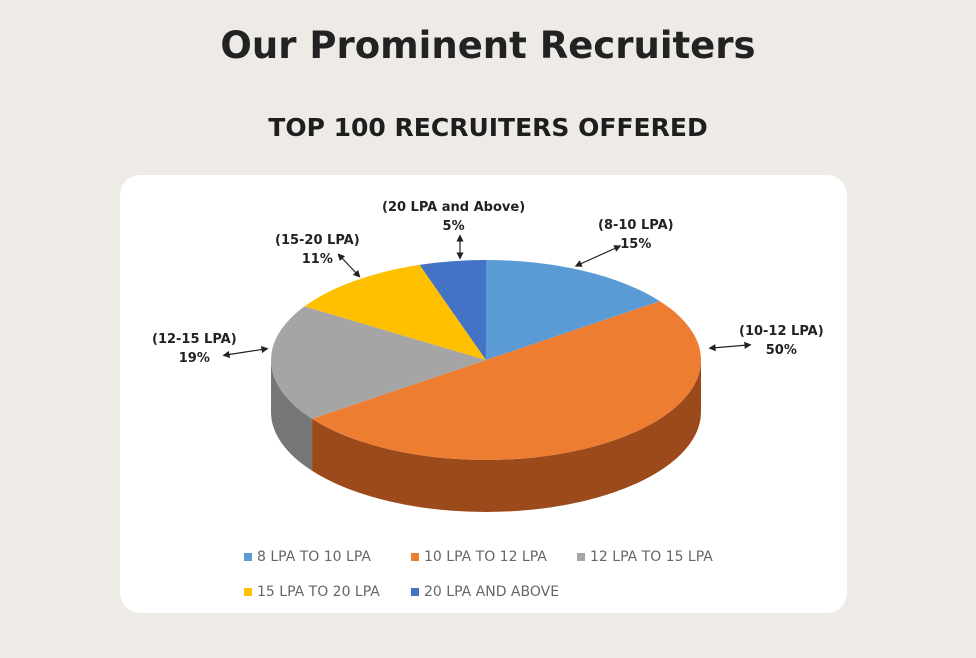 This screenshot has height=658, width=976. I want to click on legend-item-8-10: 8 LPA TO 10 LPA, so click(307, 557).